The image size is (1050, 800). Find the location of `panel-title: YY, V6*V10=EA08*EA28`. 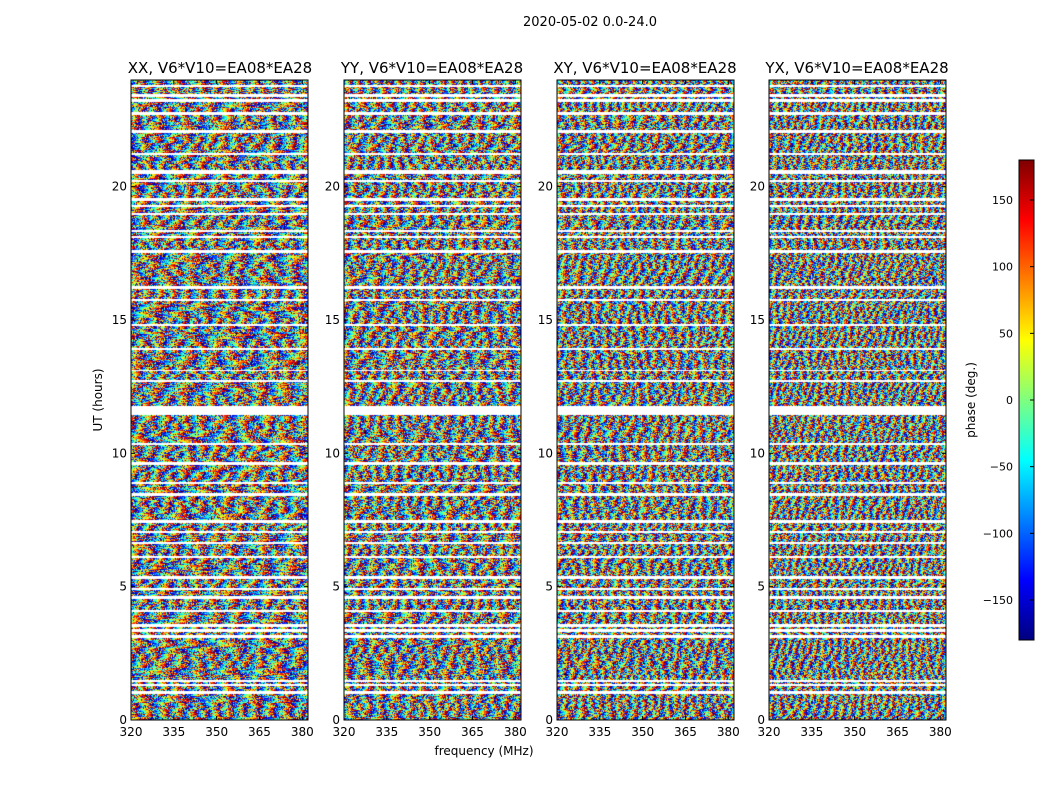

panel-title: YY, V6*V10=EA08*EA28 is located at coordinates (431, 68).